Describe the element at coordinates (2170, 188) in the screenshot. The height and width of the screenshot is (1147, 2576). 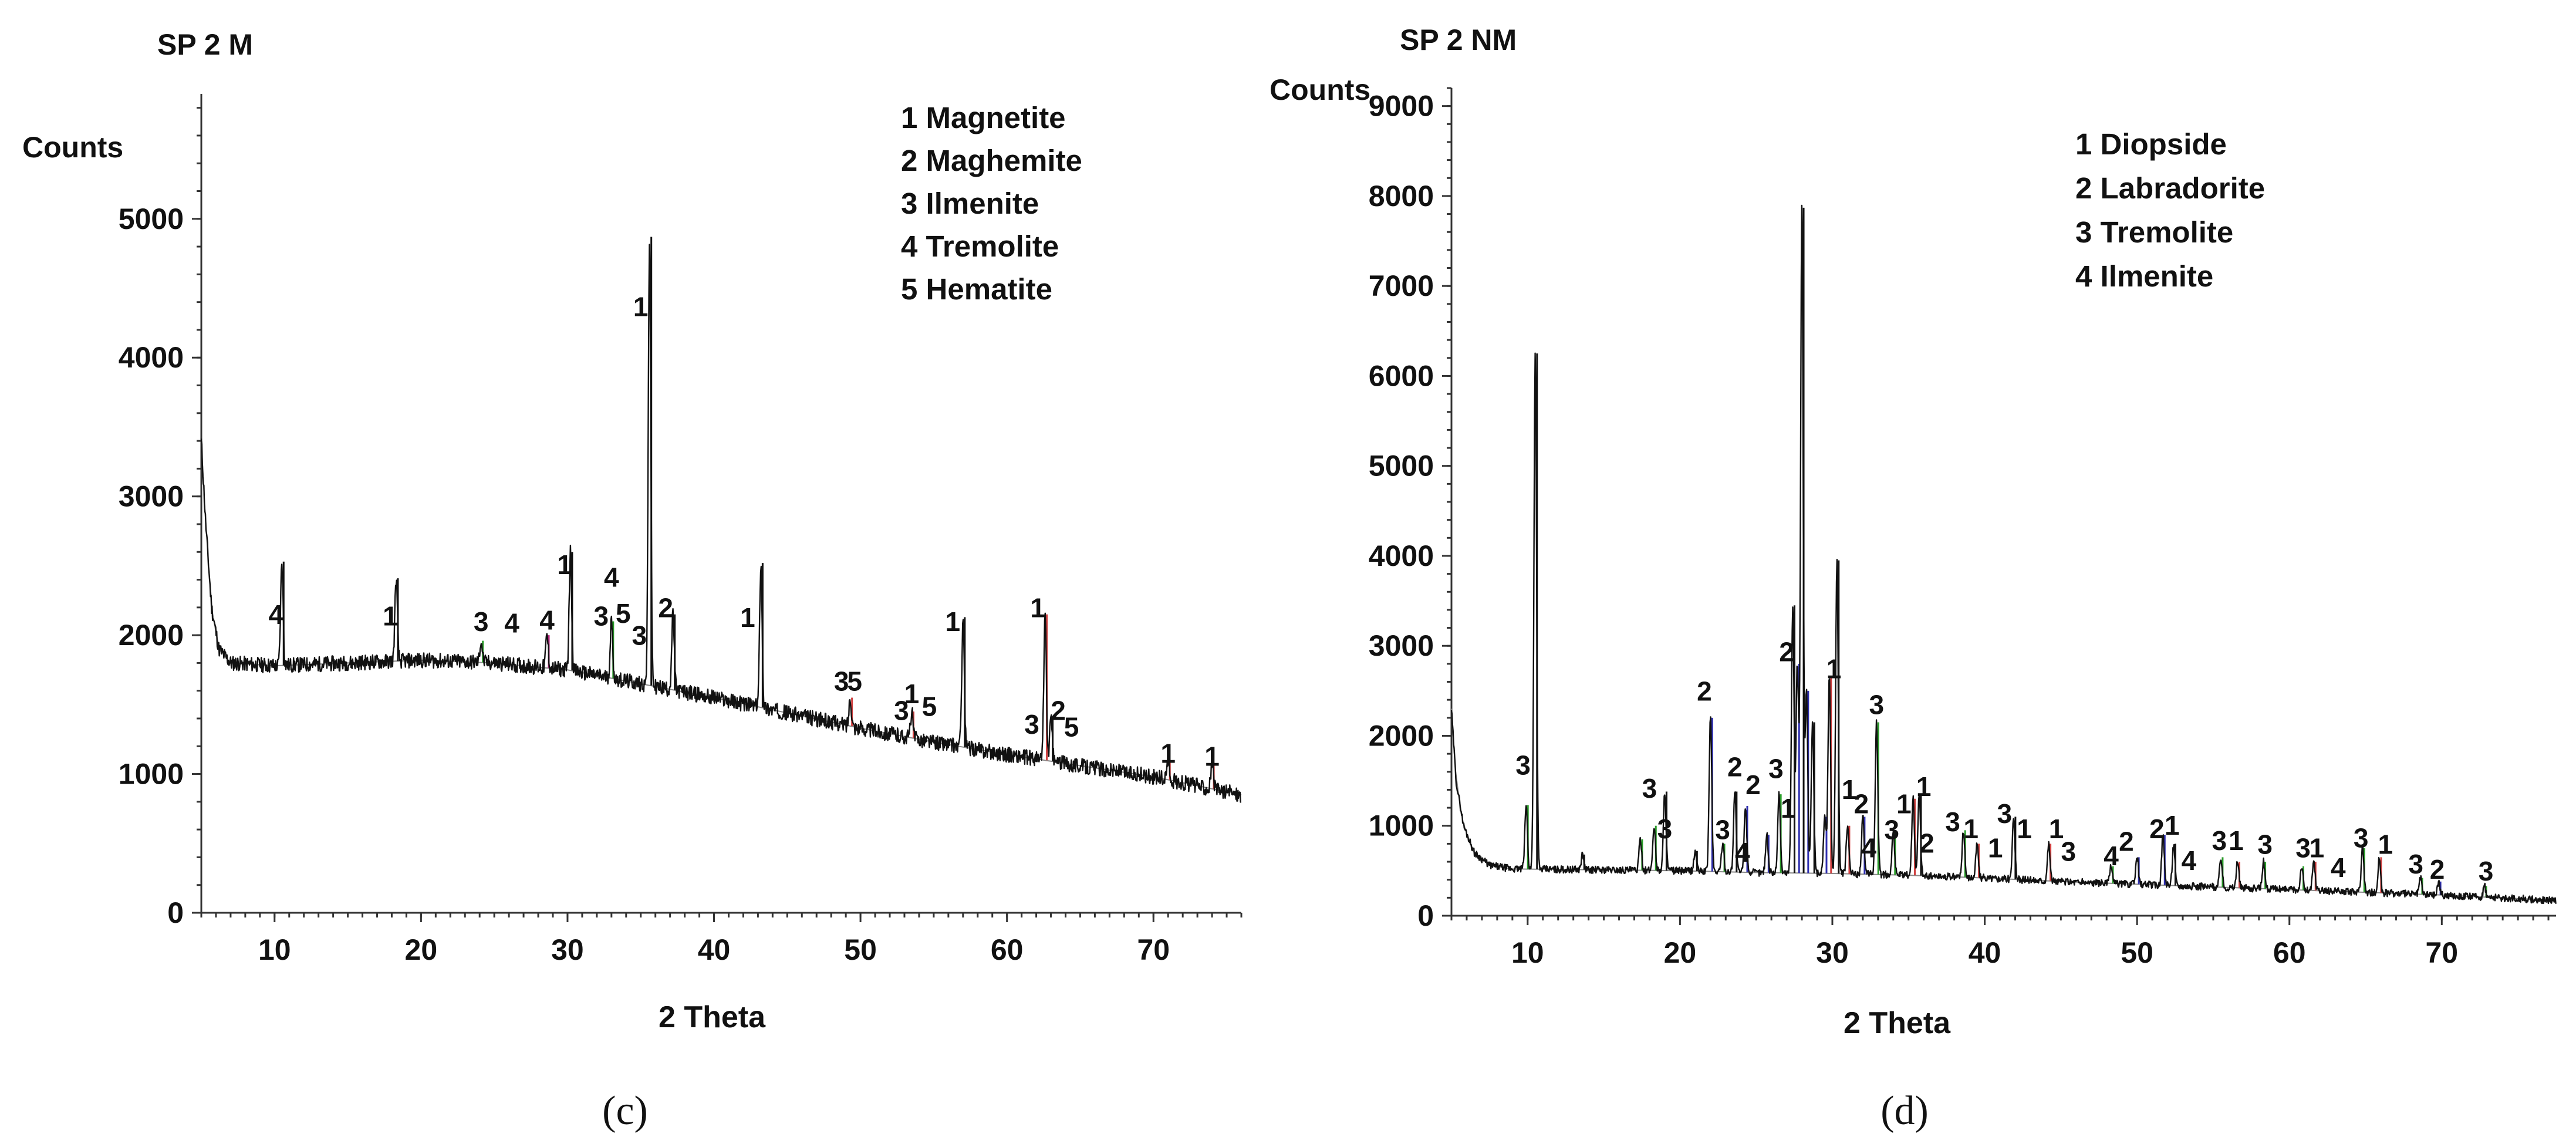
I see `legend-entry: 2 Labradorite` at that location.